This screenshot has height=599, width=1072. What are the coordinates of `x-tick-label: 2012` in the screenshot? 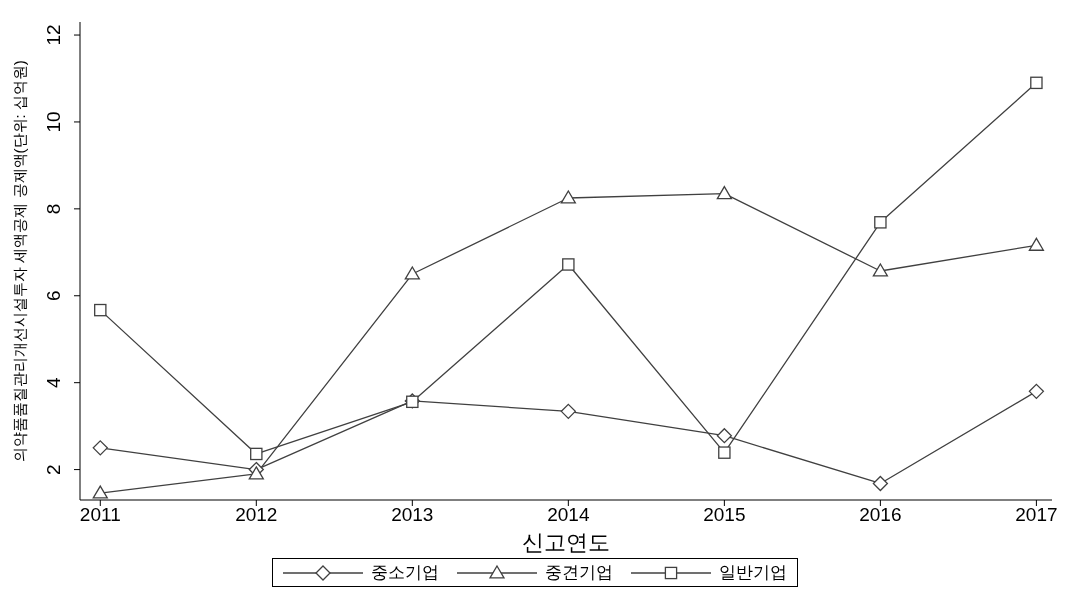 It's located at (256, 515).